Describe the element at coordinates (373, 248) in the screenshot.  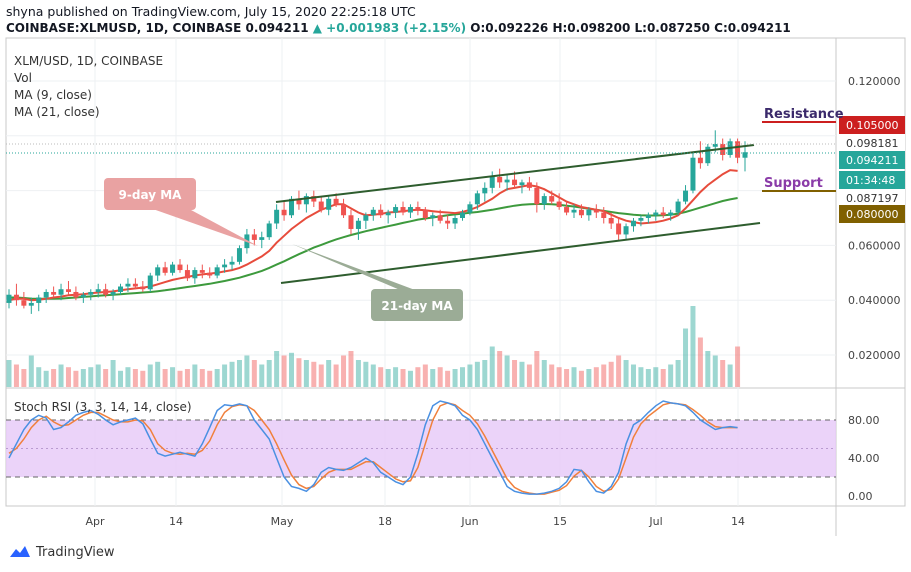
I see `ma21-line` at that location.